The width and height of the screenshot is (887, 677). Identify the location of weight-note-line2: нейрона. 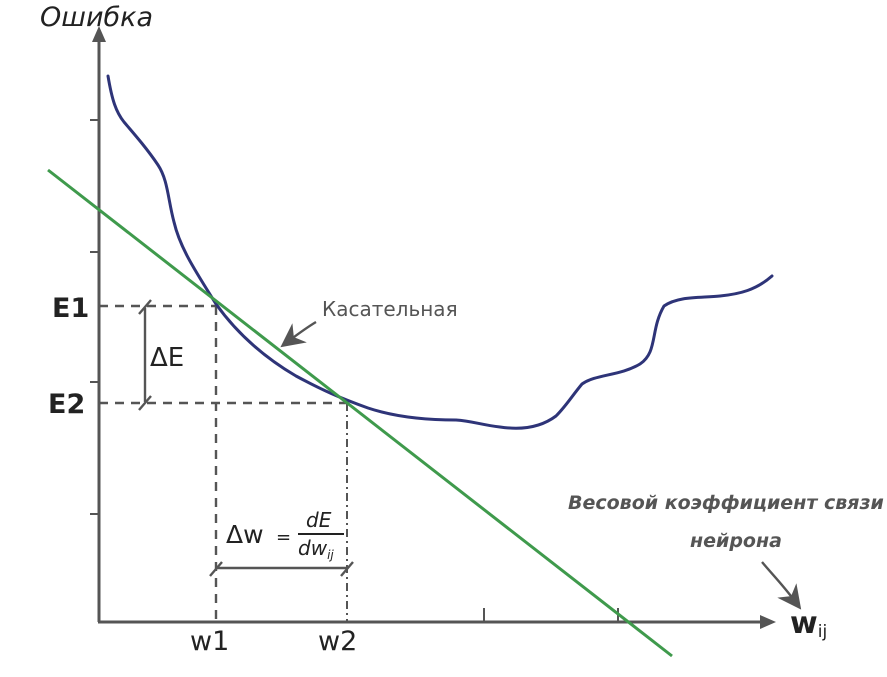
(736, 541).